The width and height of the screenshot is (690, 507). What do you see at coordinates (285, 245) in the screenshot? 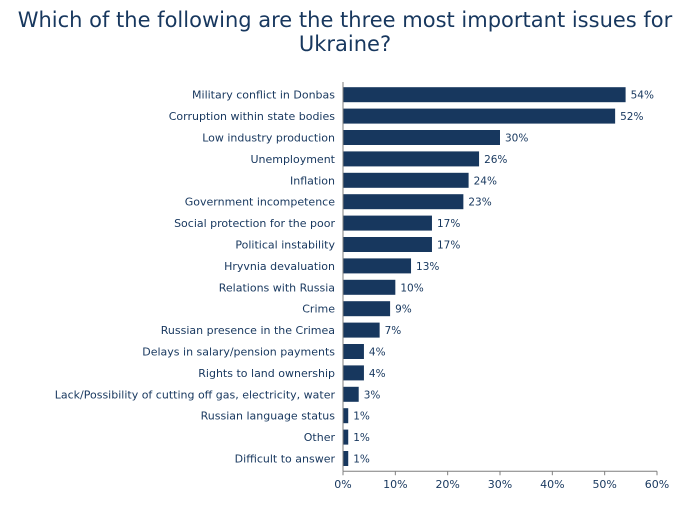
I see `category-label: Political instability` at bounding box center [285, 245].